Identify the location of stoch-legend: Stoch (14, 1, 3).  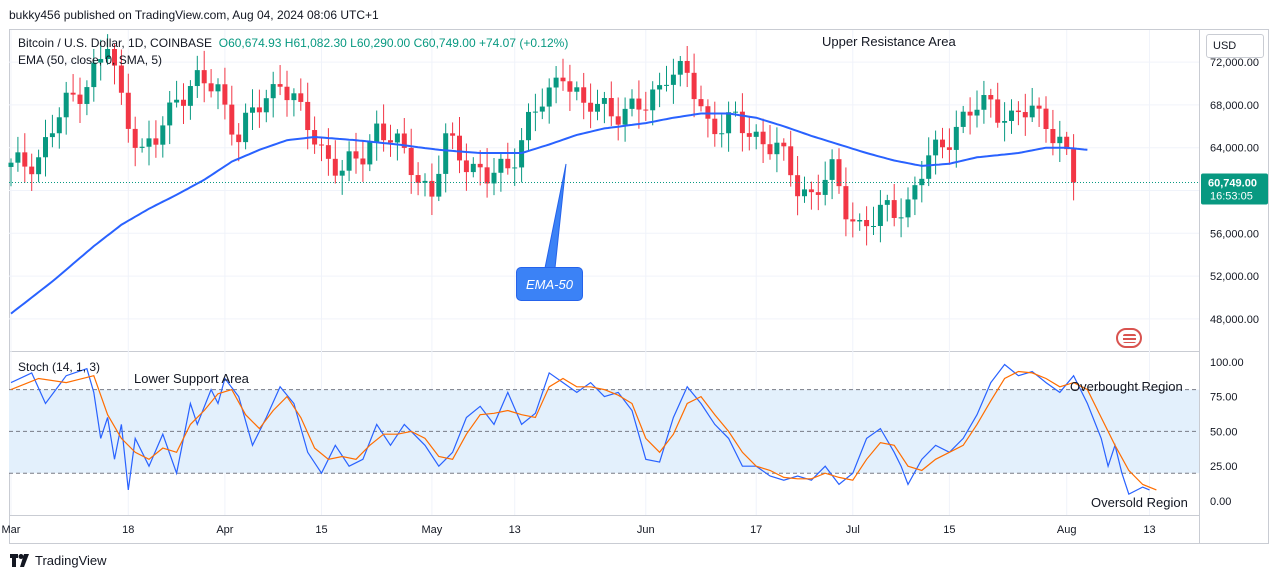
(59, 367).